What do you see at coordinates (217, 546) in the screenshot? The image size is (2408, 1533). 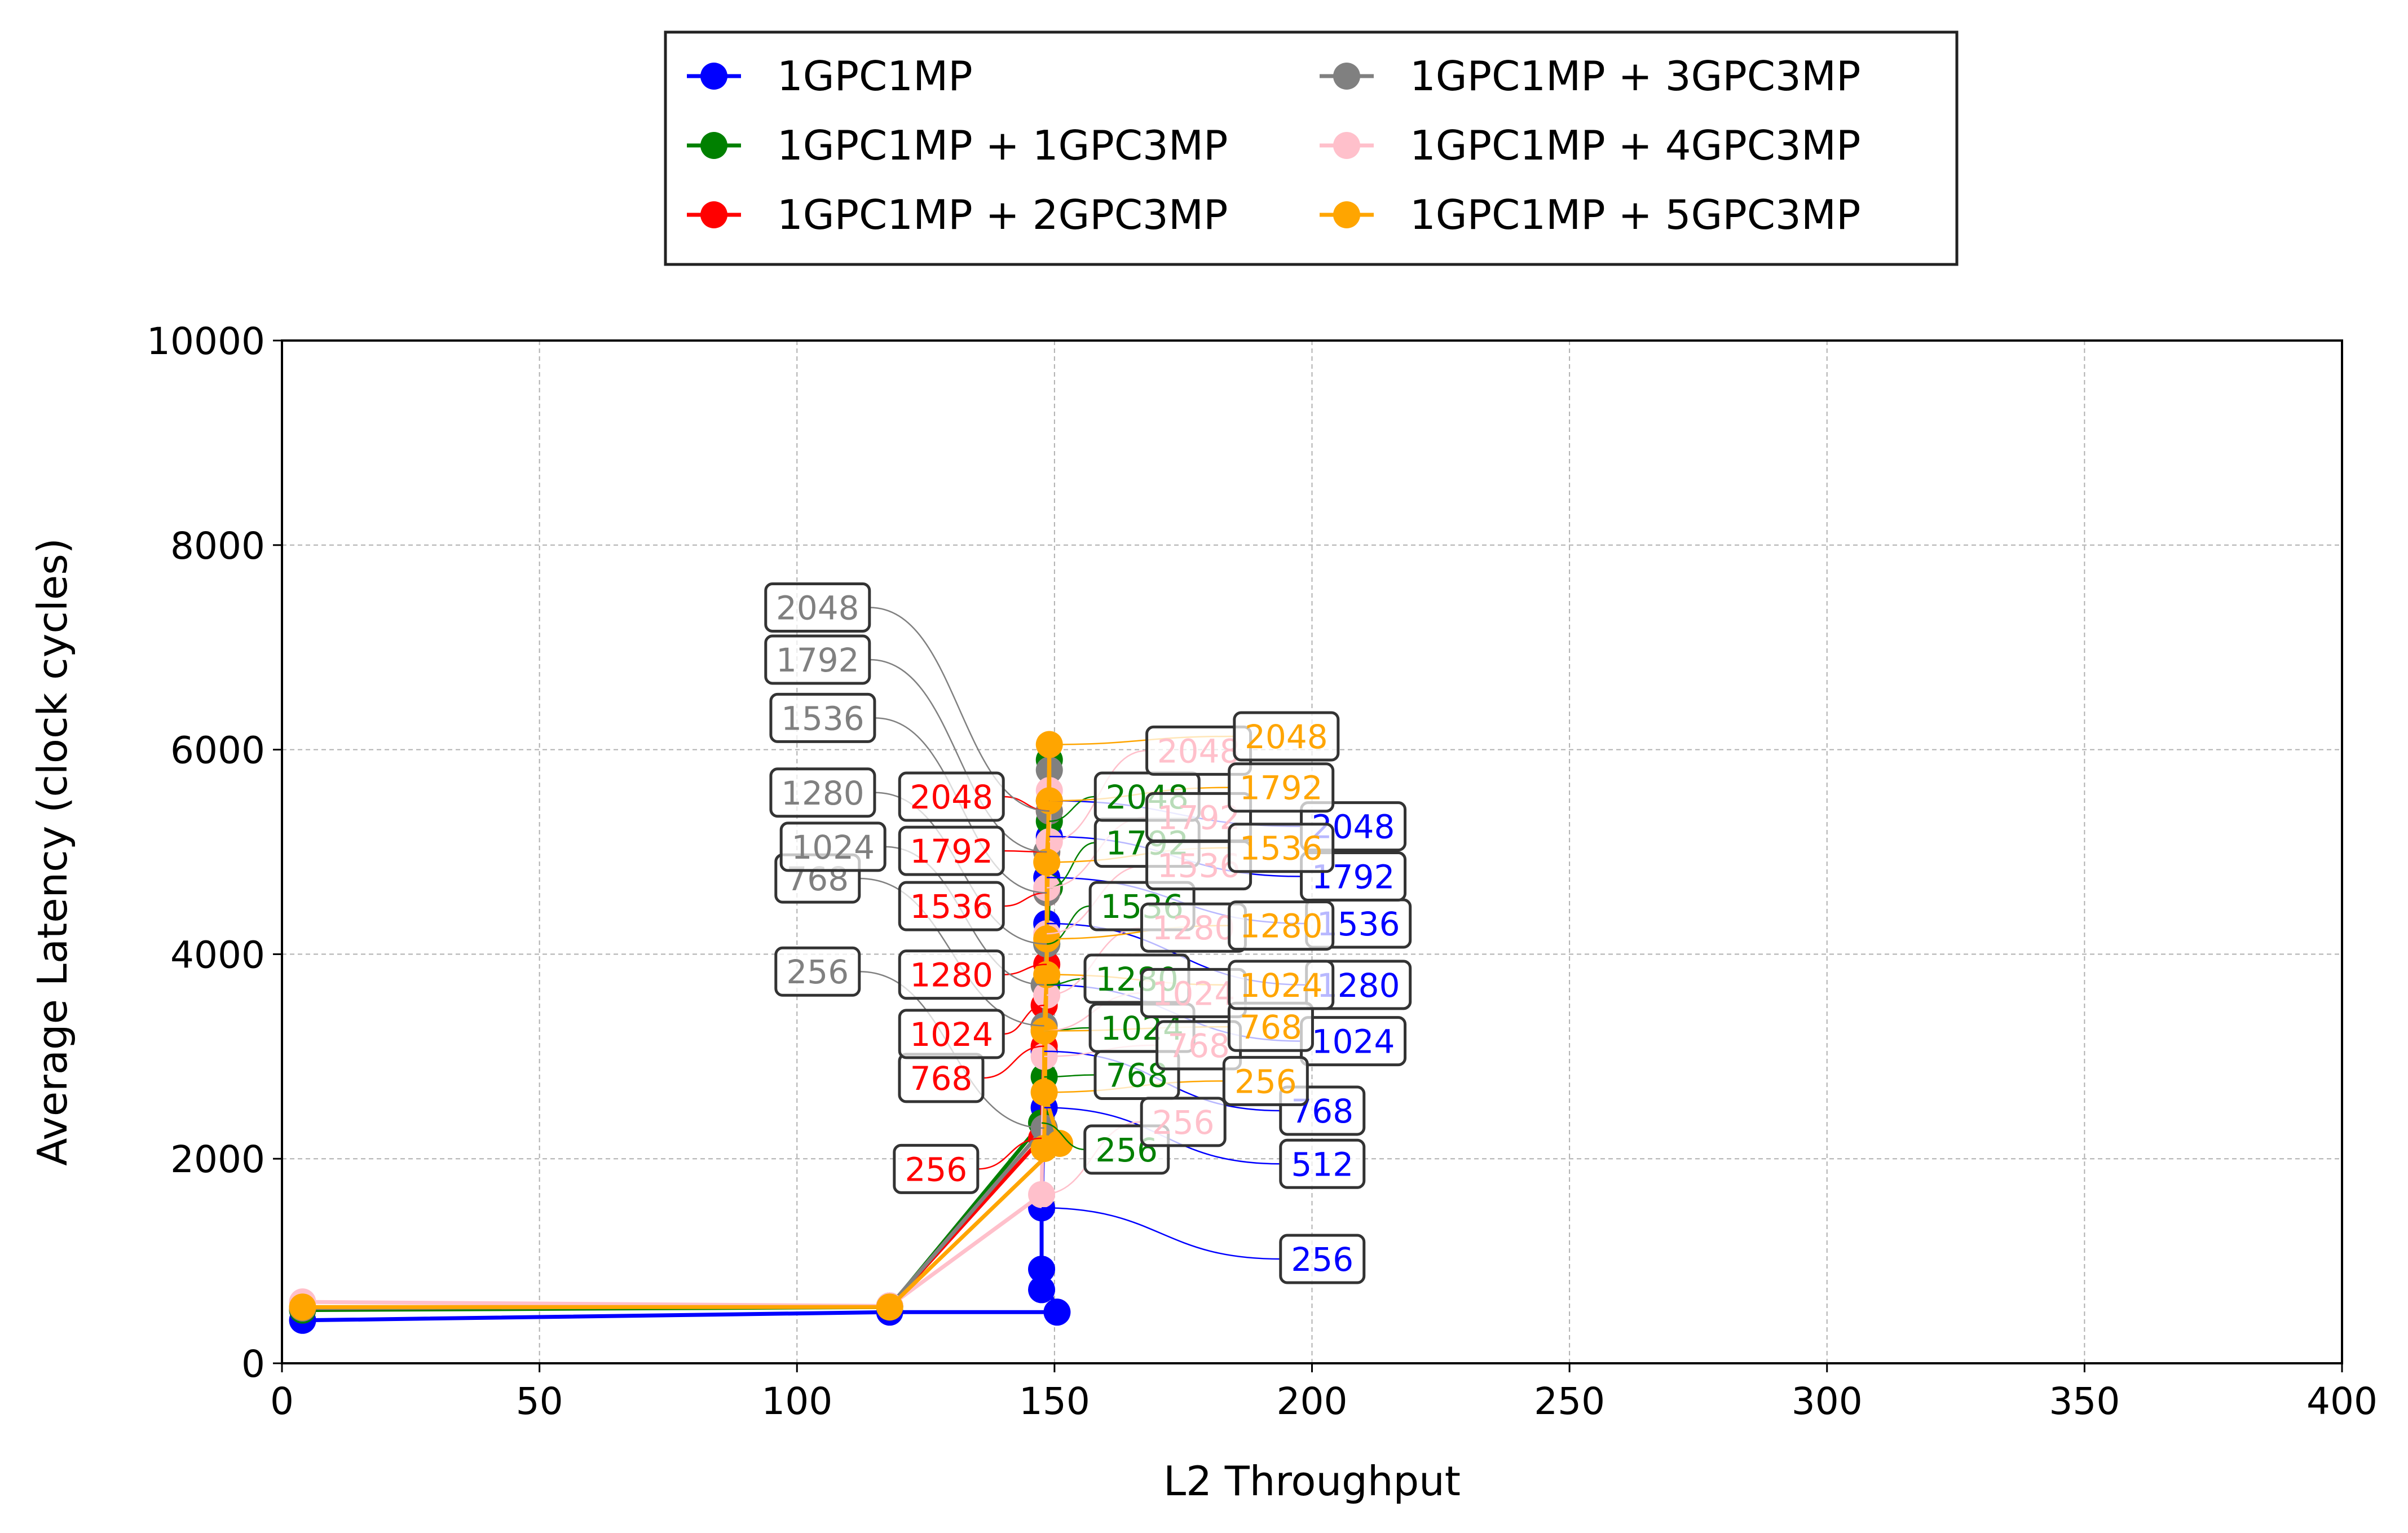 I see `y-tick-label: 8000` at bounding box center [217, 546].